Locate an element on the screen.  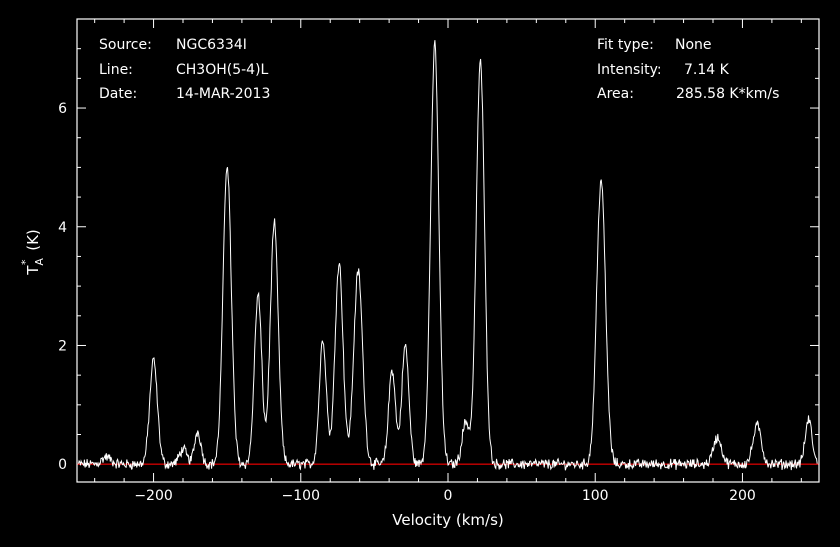
fit-type-value: None is located at coordinates (693, 45).